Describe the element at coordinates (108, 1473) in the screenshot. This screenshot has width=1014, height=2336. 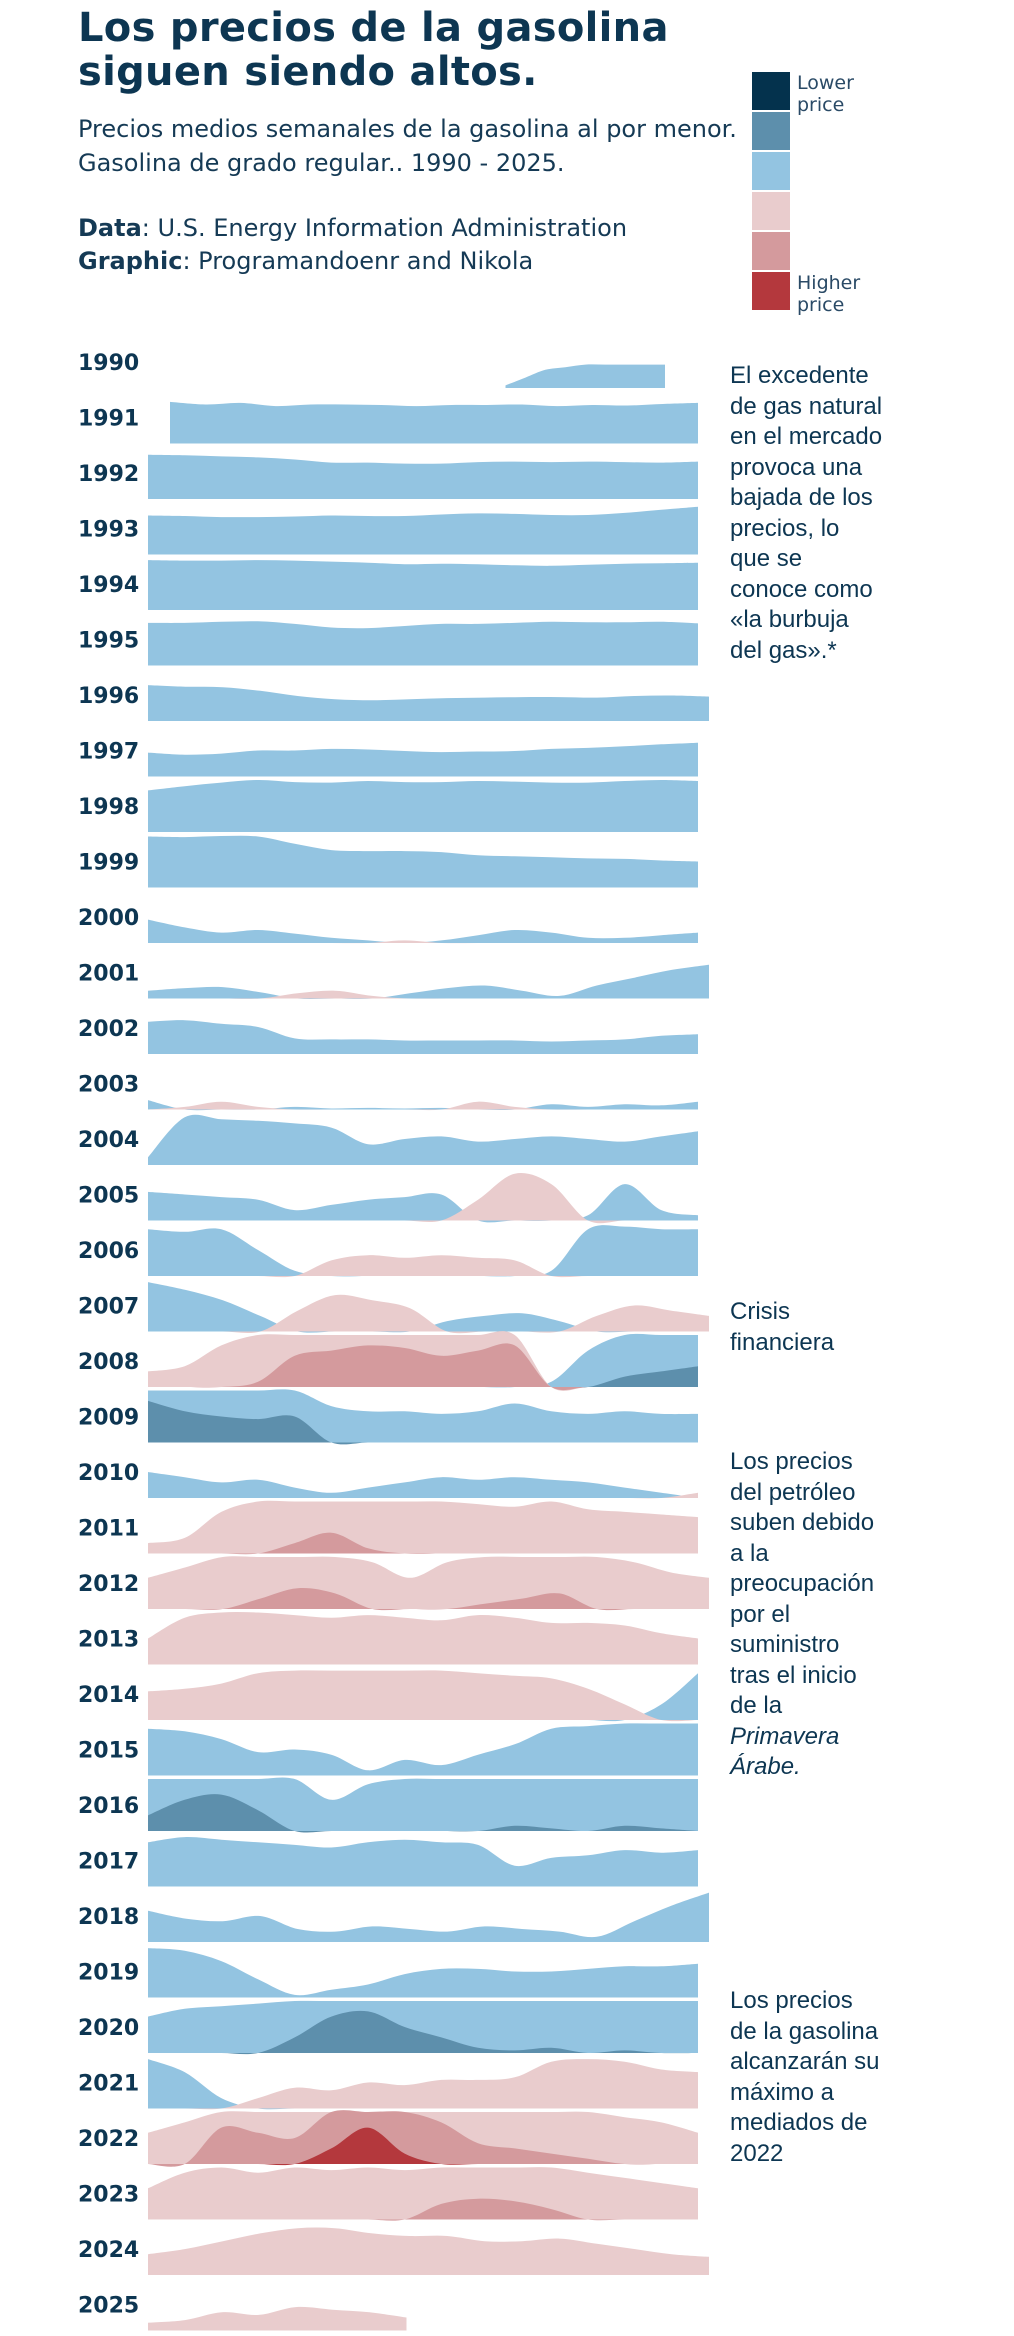
I see `year-label-2010: 2010` at that location.